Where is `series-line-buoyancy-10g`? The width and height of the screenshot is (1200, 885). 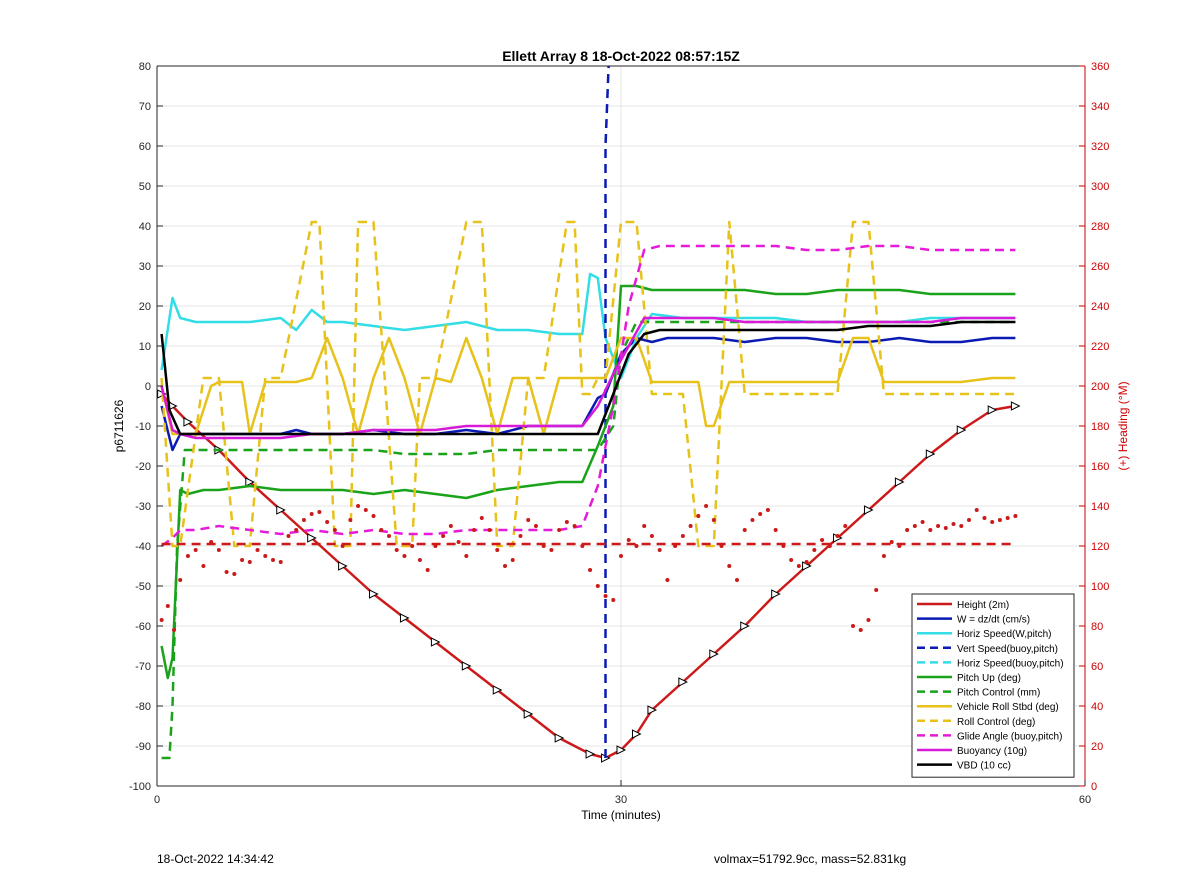 series-line-buoyancy-10g is located at coordinates (588, 378).